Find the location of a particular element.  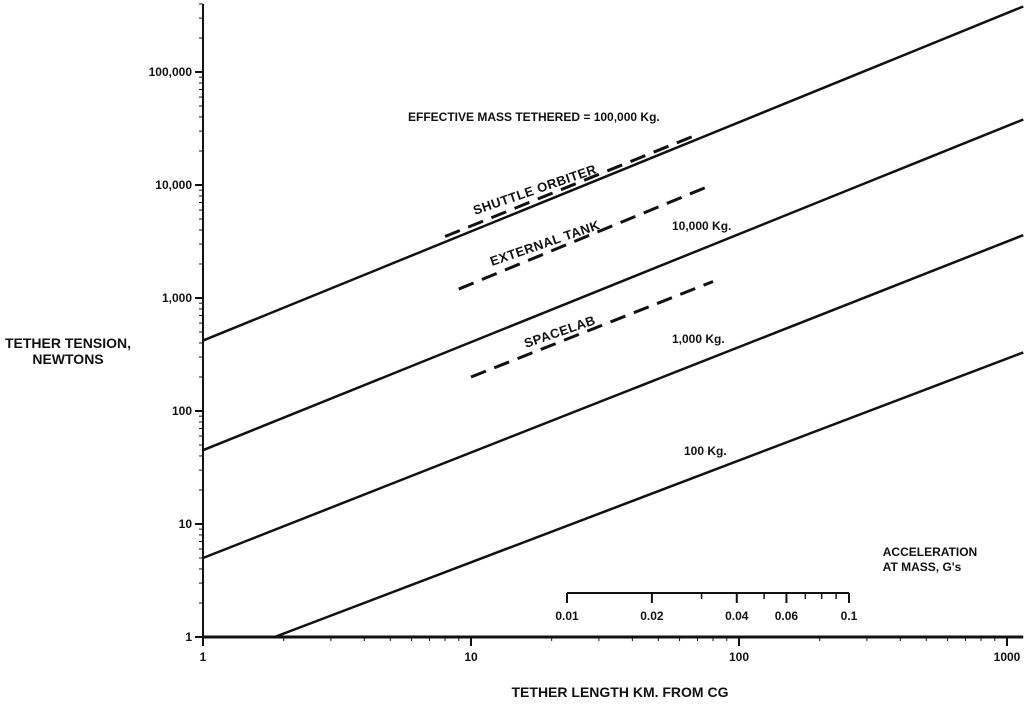

y-tick-label: 10,000 is located at coordinates (173, 185).